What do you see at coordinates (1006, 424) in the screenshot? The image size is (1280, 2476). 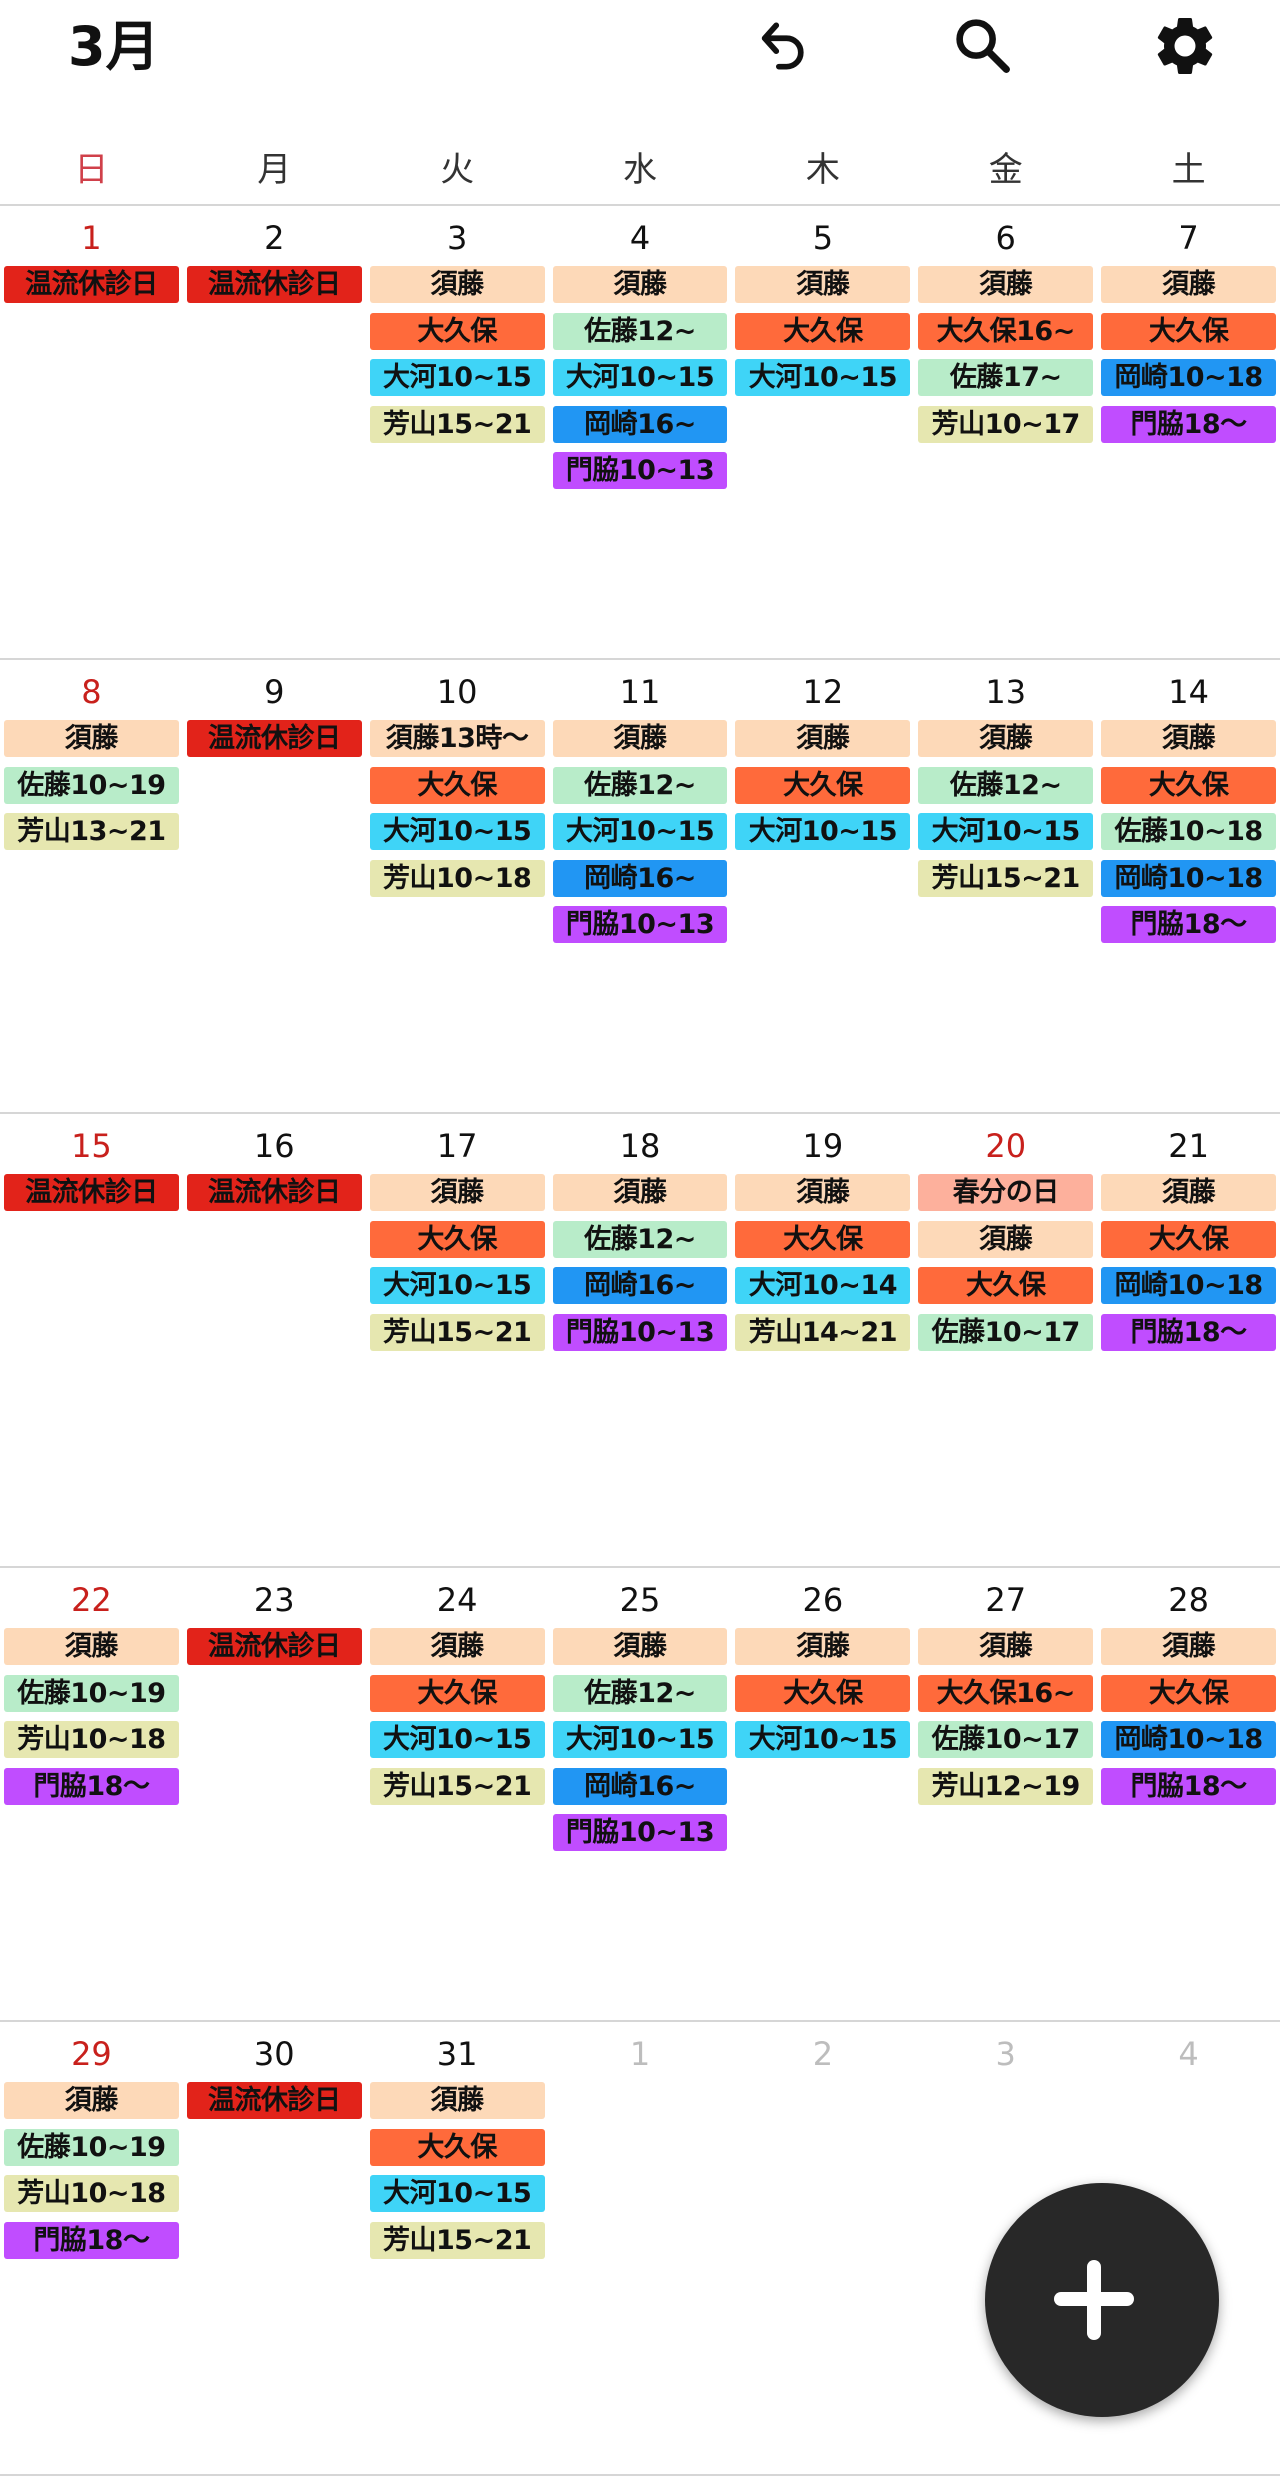 I see `event-chip: 芳山10~17` at bounding box center [1006, 424].